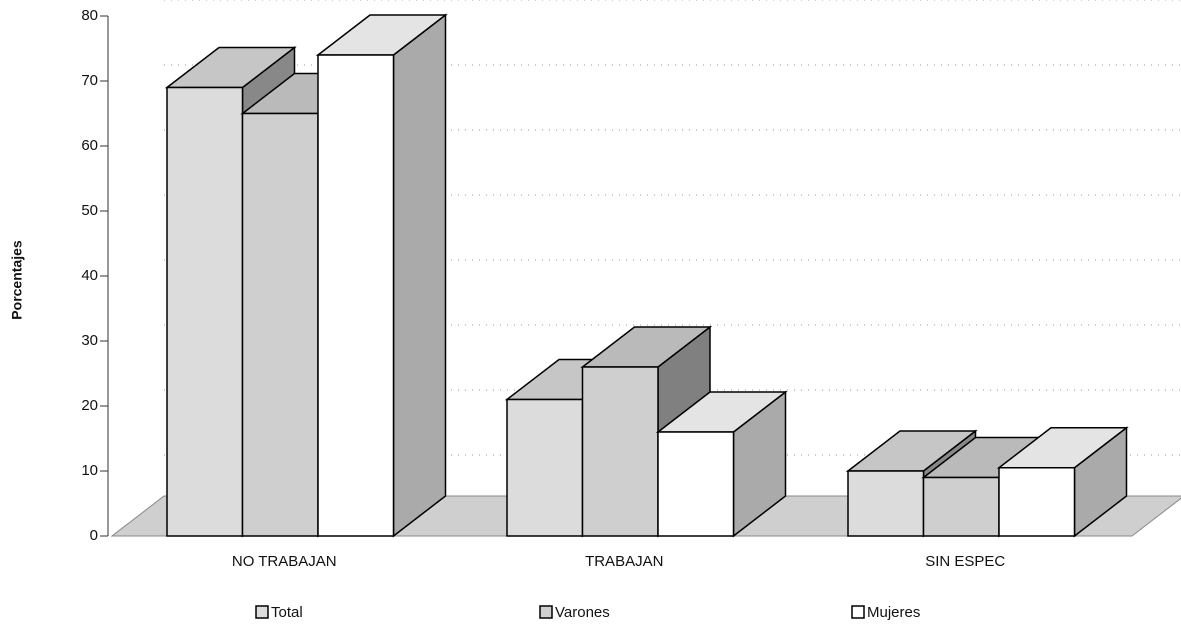  Describe the element at coordinates (89, 275) in the screenshot. I see `y-tick-label: 40` at that location.